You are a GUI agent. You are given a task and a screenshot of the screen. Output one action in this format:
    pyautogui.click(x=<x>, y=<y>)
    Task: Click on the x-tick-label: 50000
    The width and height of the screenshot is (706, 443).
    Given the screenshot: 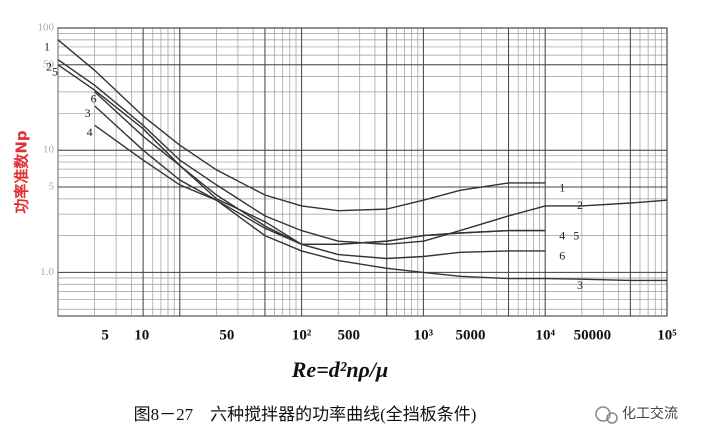 What is the action you would take?
    pyautogui.click(x=593, y=335)
    